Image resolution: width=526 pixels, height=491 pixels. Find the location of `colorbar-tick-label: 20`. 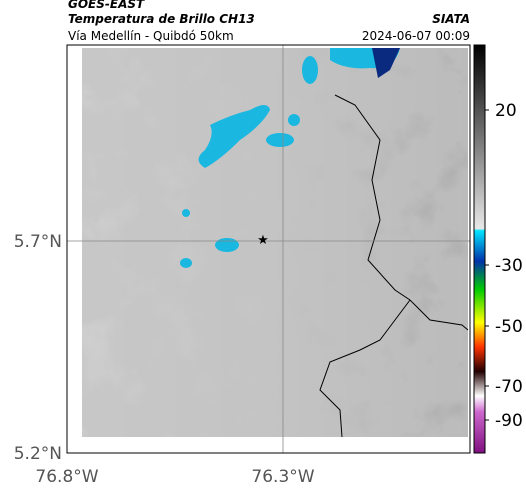

colorbar-tick-label: 20 is located at coordinates (506, 111).